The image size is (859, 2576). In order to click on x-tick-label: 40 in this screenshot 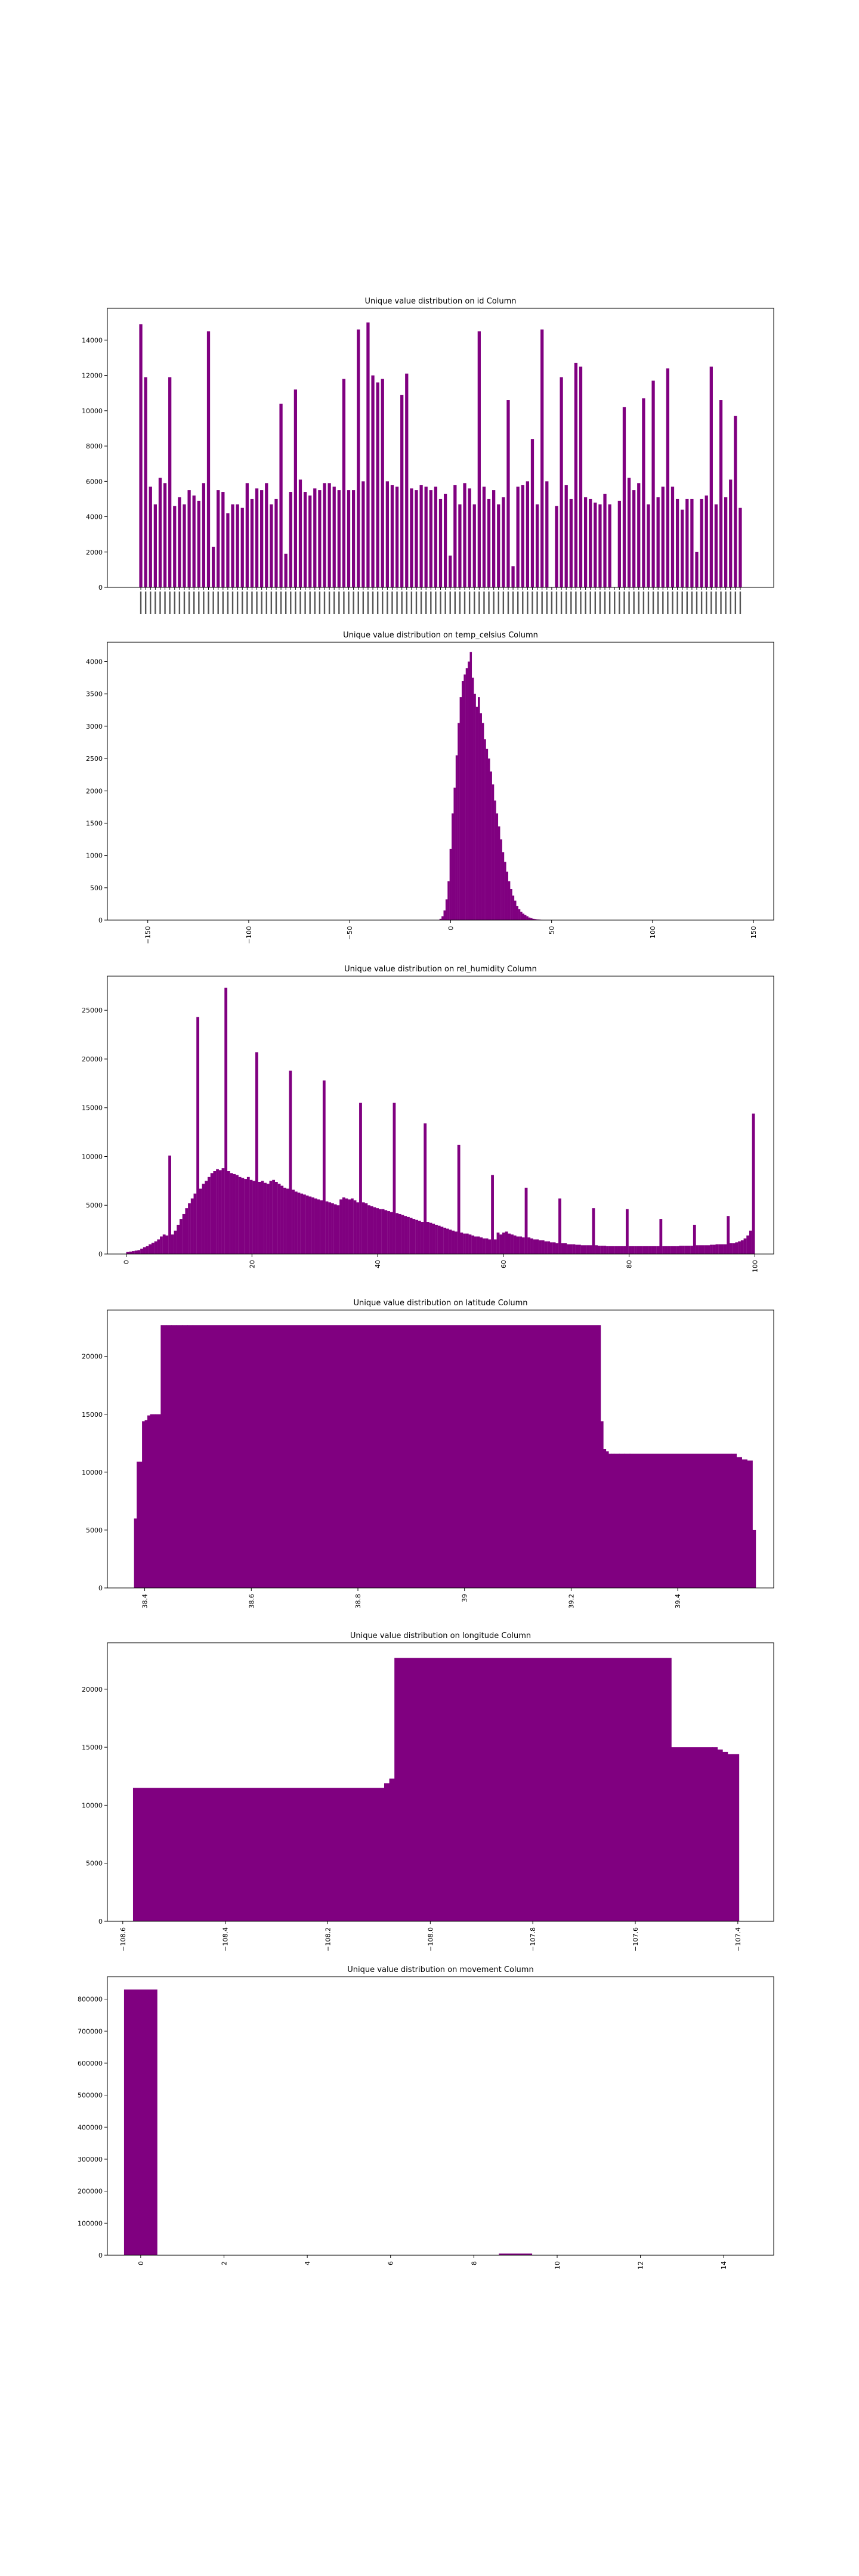, I will do `click(378, 1264)`.